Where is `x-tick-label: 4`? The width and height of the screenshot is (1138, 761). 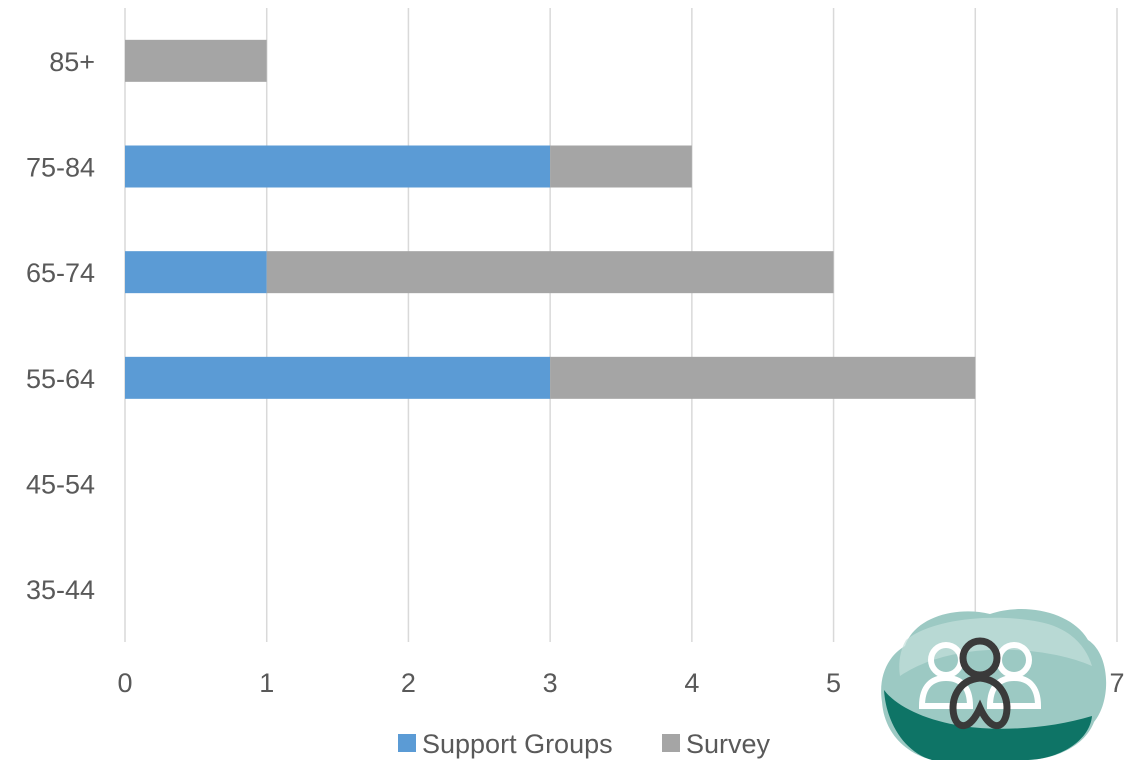
x-tick-label: 4 is located at coordinates (691, 683).